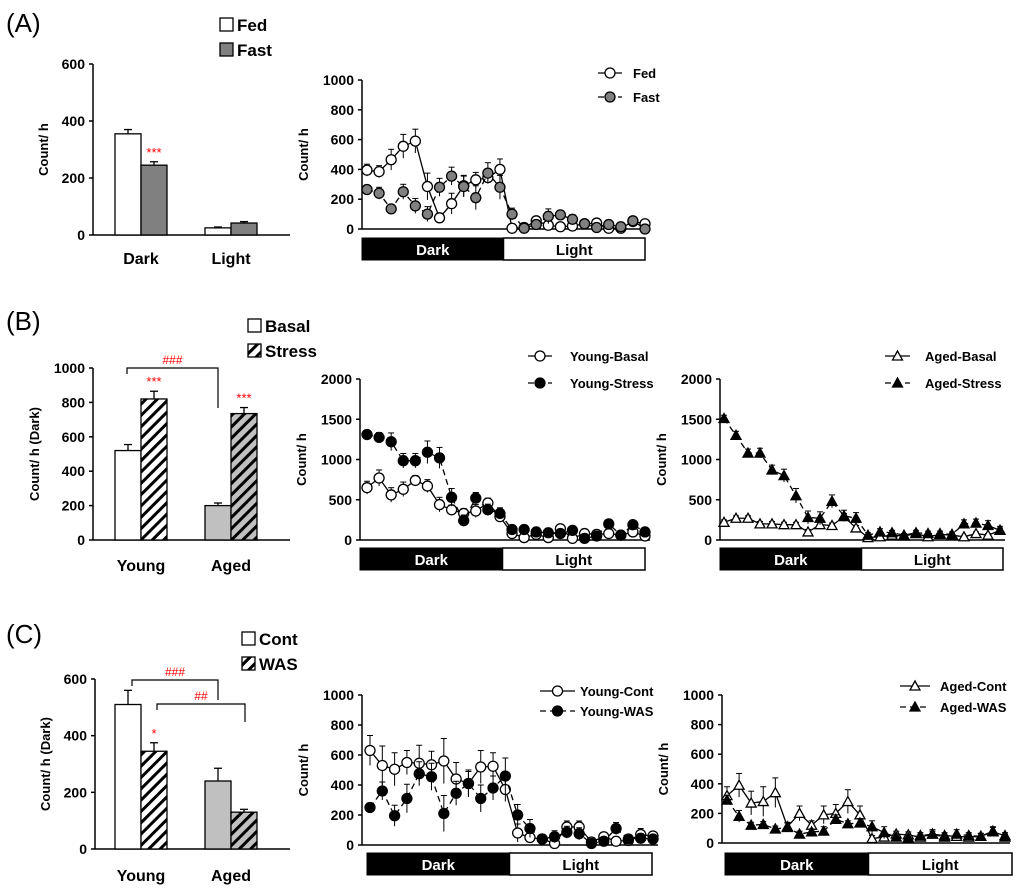 This screenshot has width=1020, height=894. What do you see at coordinates (278, 639) in the screenshot?
I see `legend-label: Cont` at bounding box center [278, 639].